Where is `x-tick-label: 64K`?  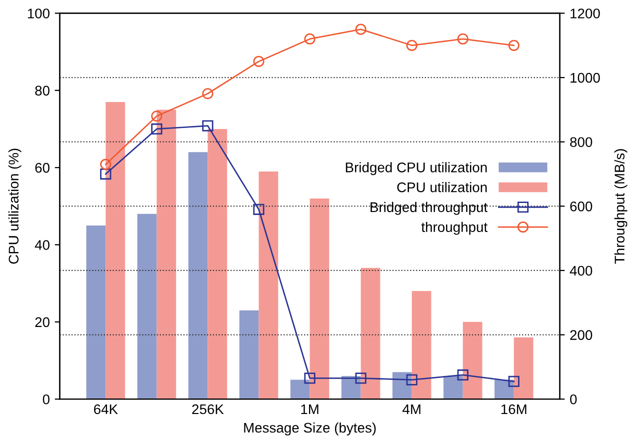
x-tick-label: 64K is located at coordinates (106, 409).